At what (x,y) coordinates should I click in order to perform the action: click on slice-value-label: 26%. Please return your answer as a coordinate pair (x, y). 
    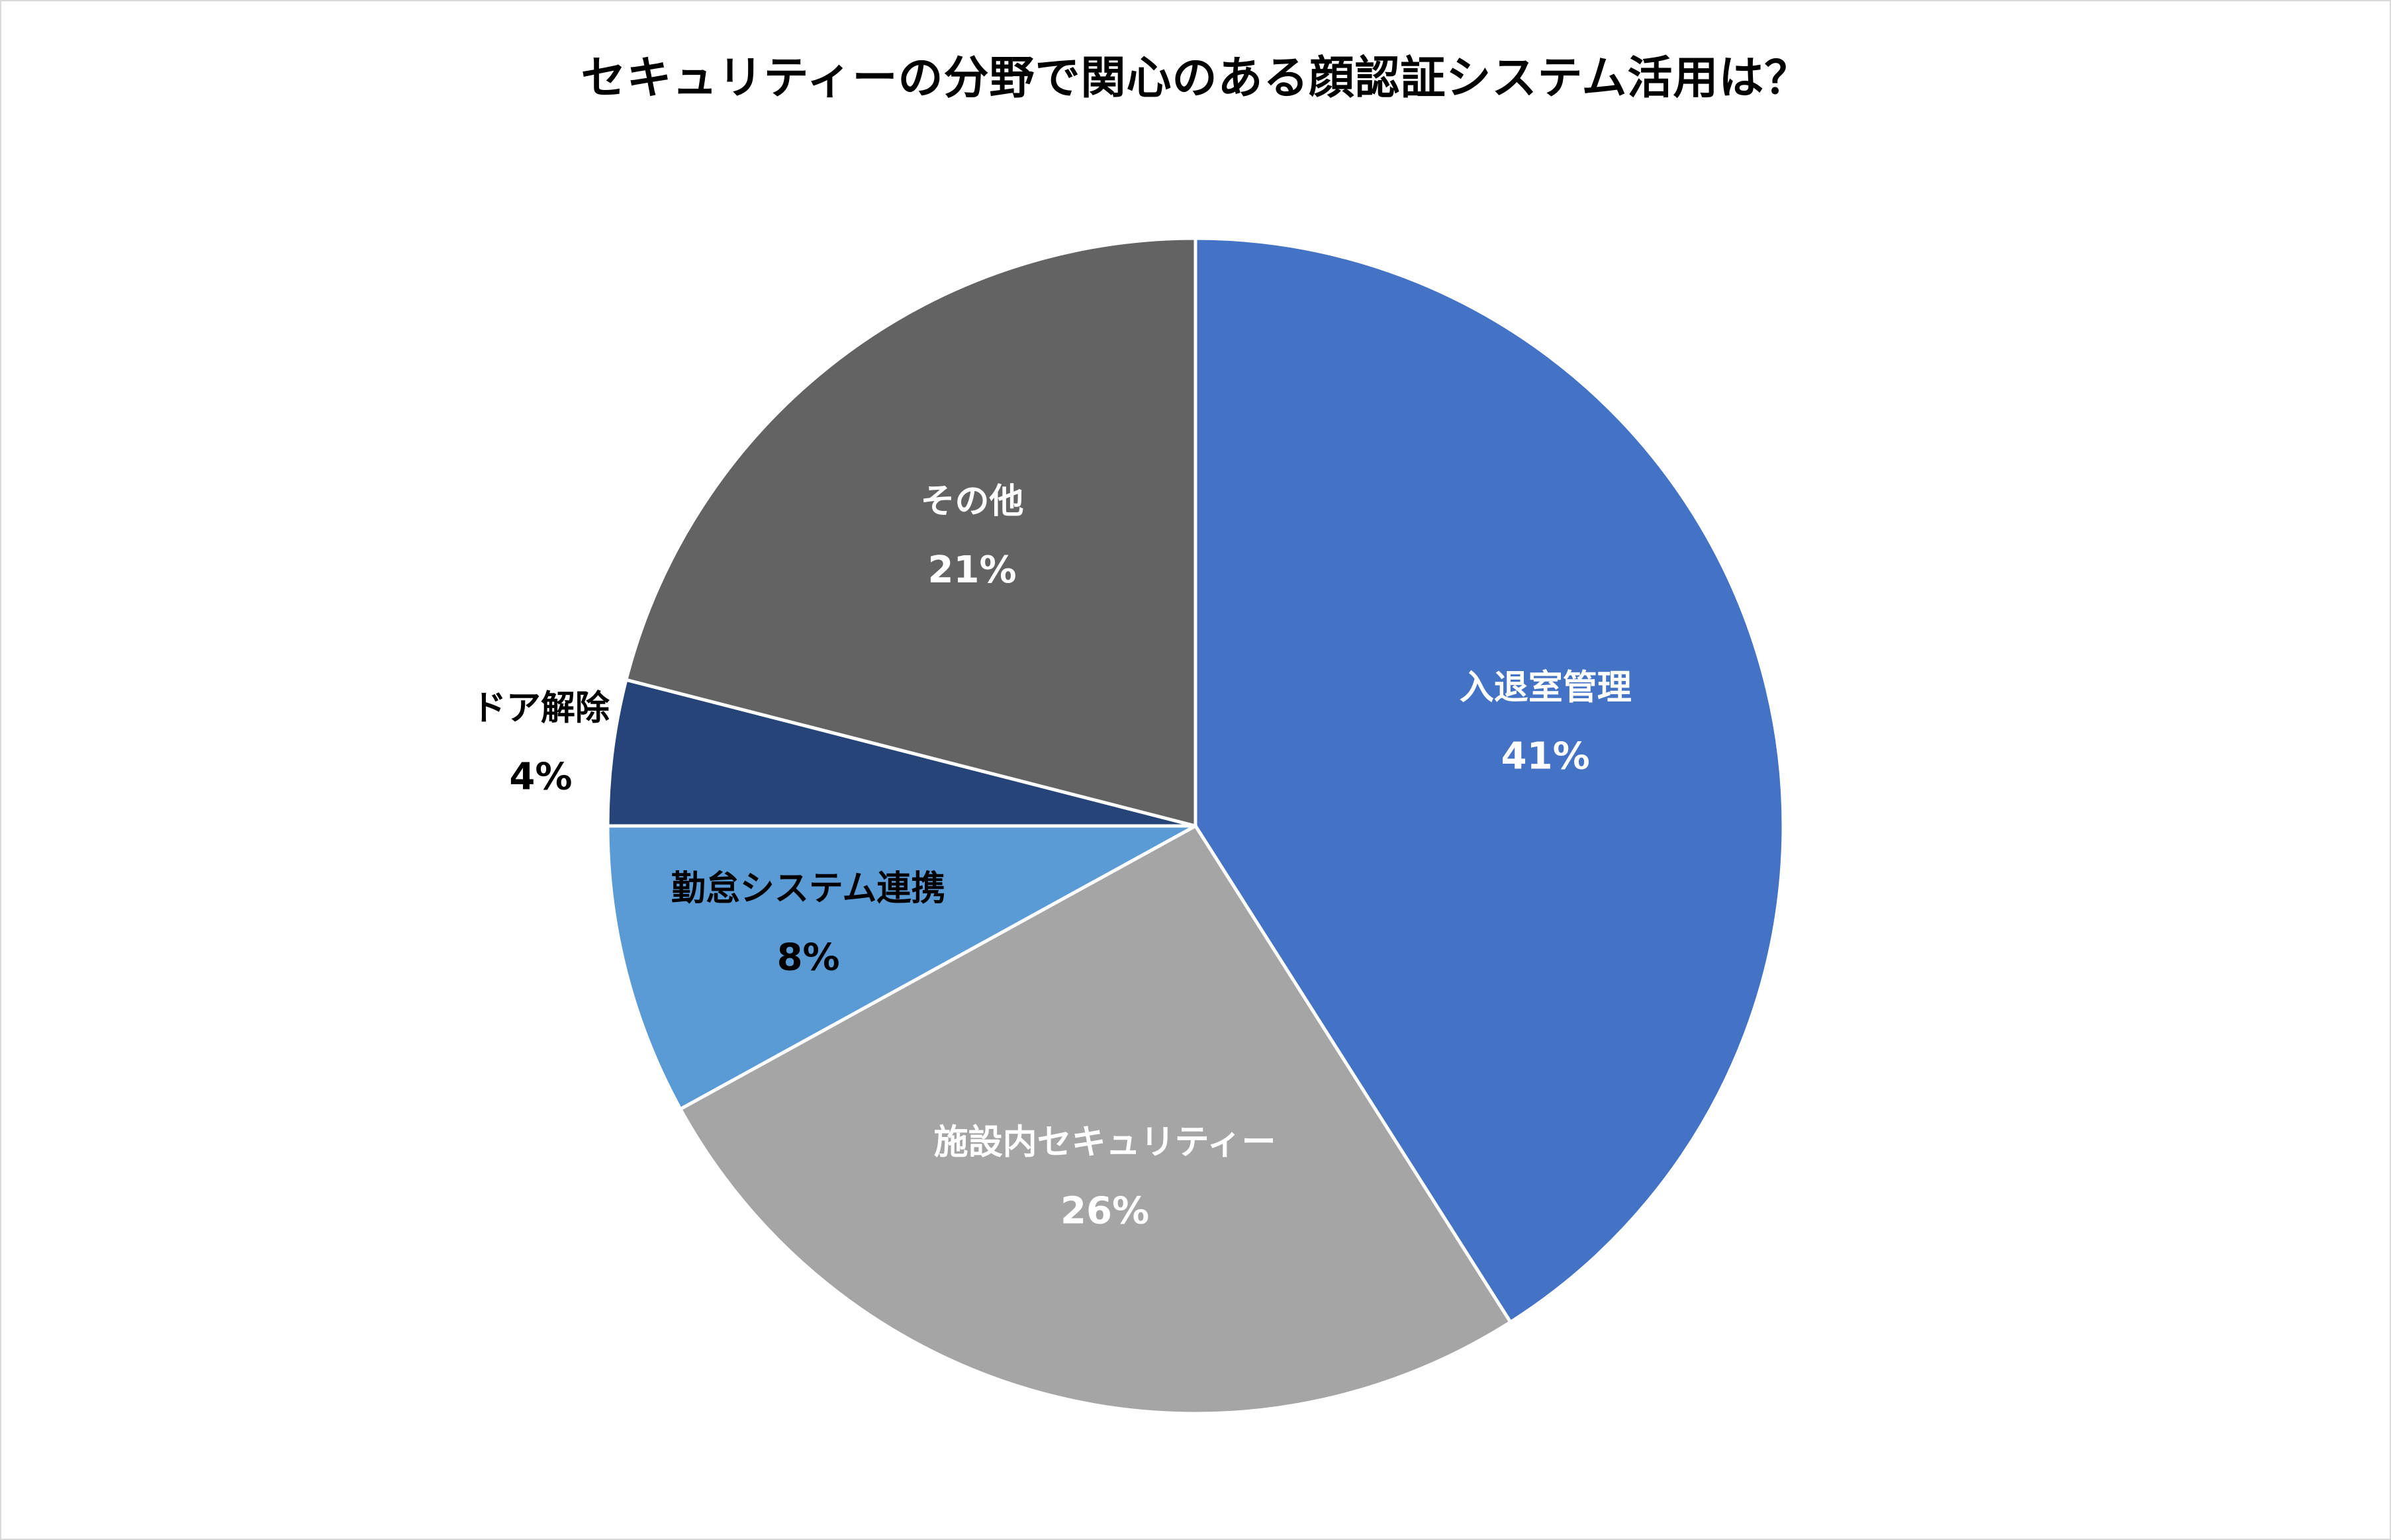
    Looking at the image, I should click on (1104, 1210).